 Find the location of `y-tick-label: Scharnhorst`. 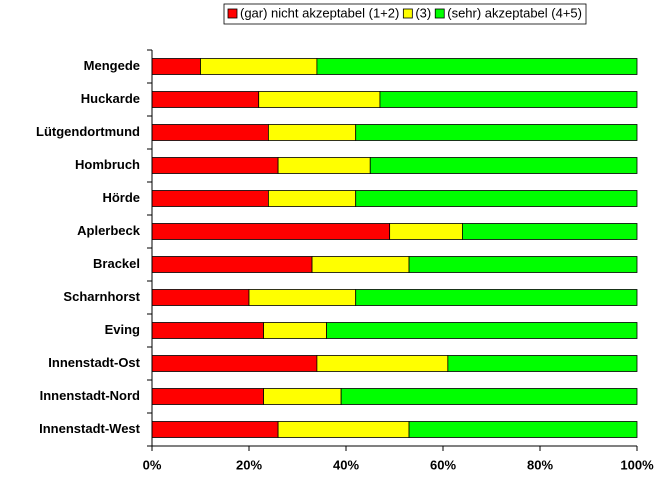

y-tick-label: Scharnhorst is located at coordinates (101, 296).